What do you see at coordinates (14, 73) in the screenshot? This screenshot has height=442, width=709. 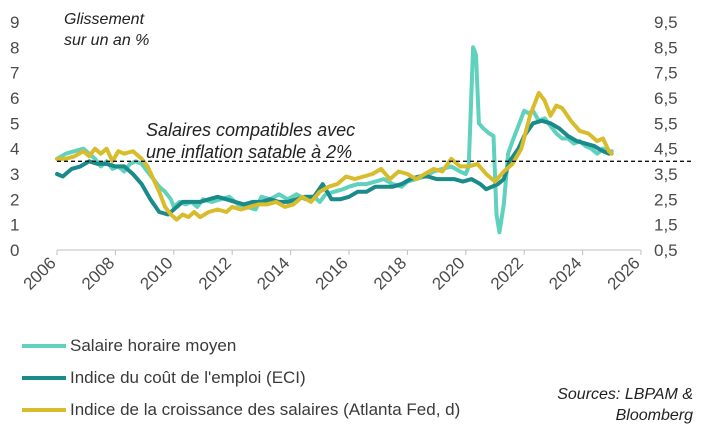 I see `y-left-tick-label: 7` at bounding box center [14, 73].